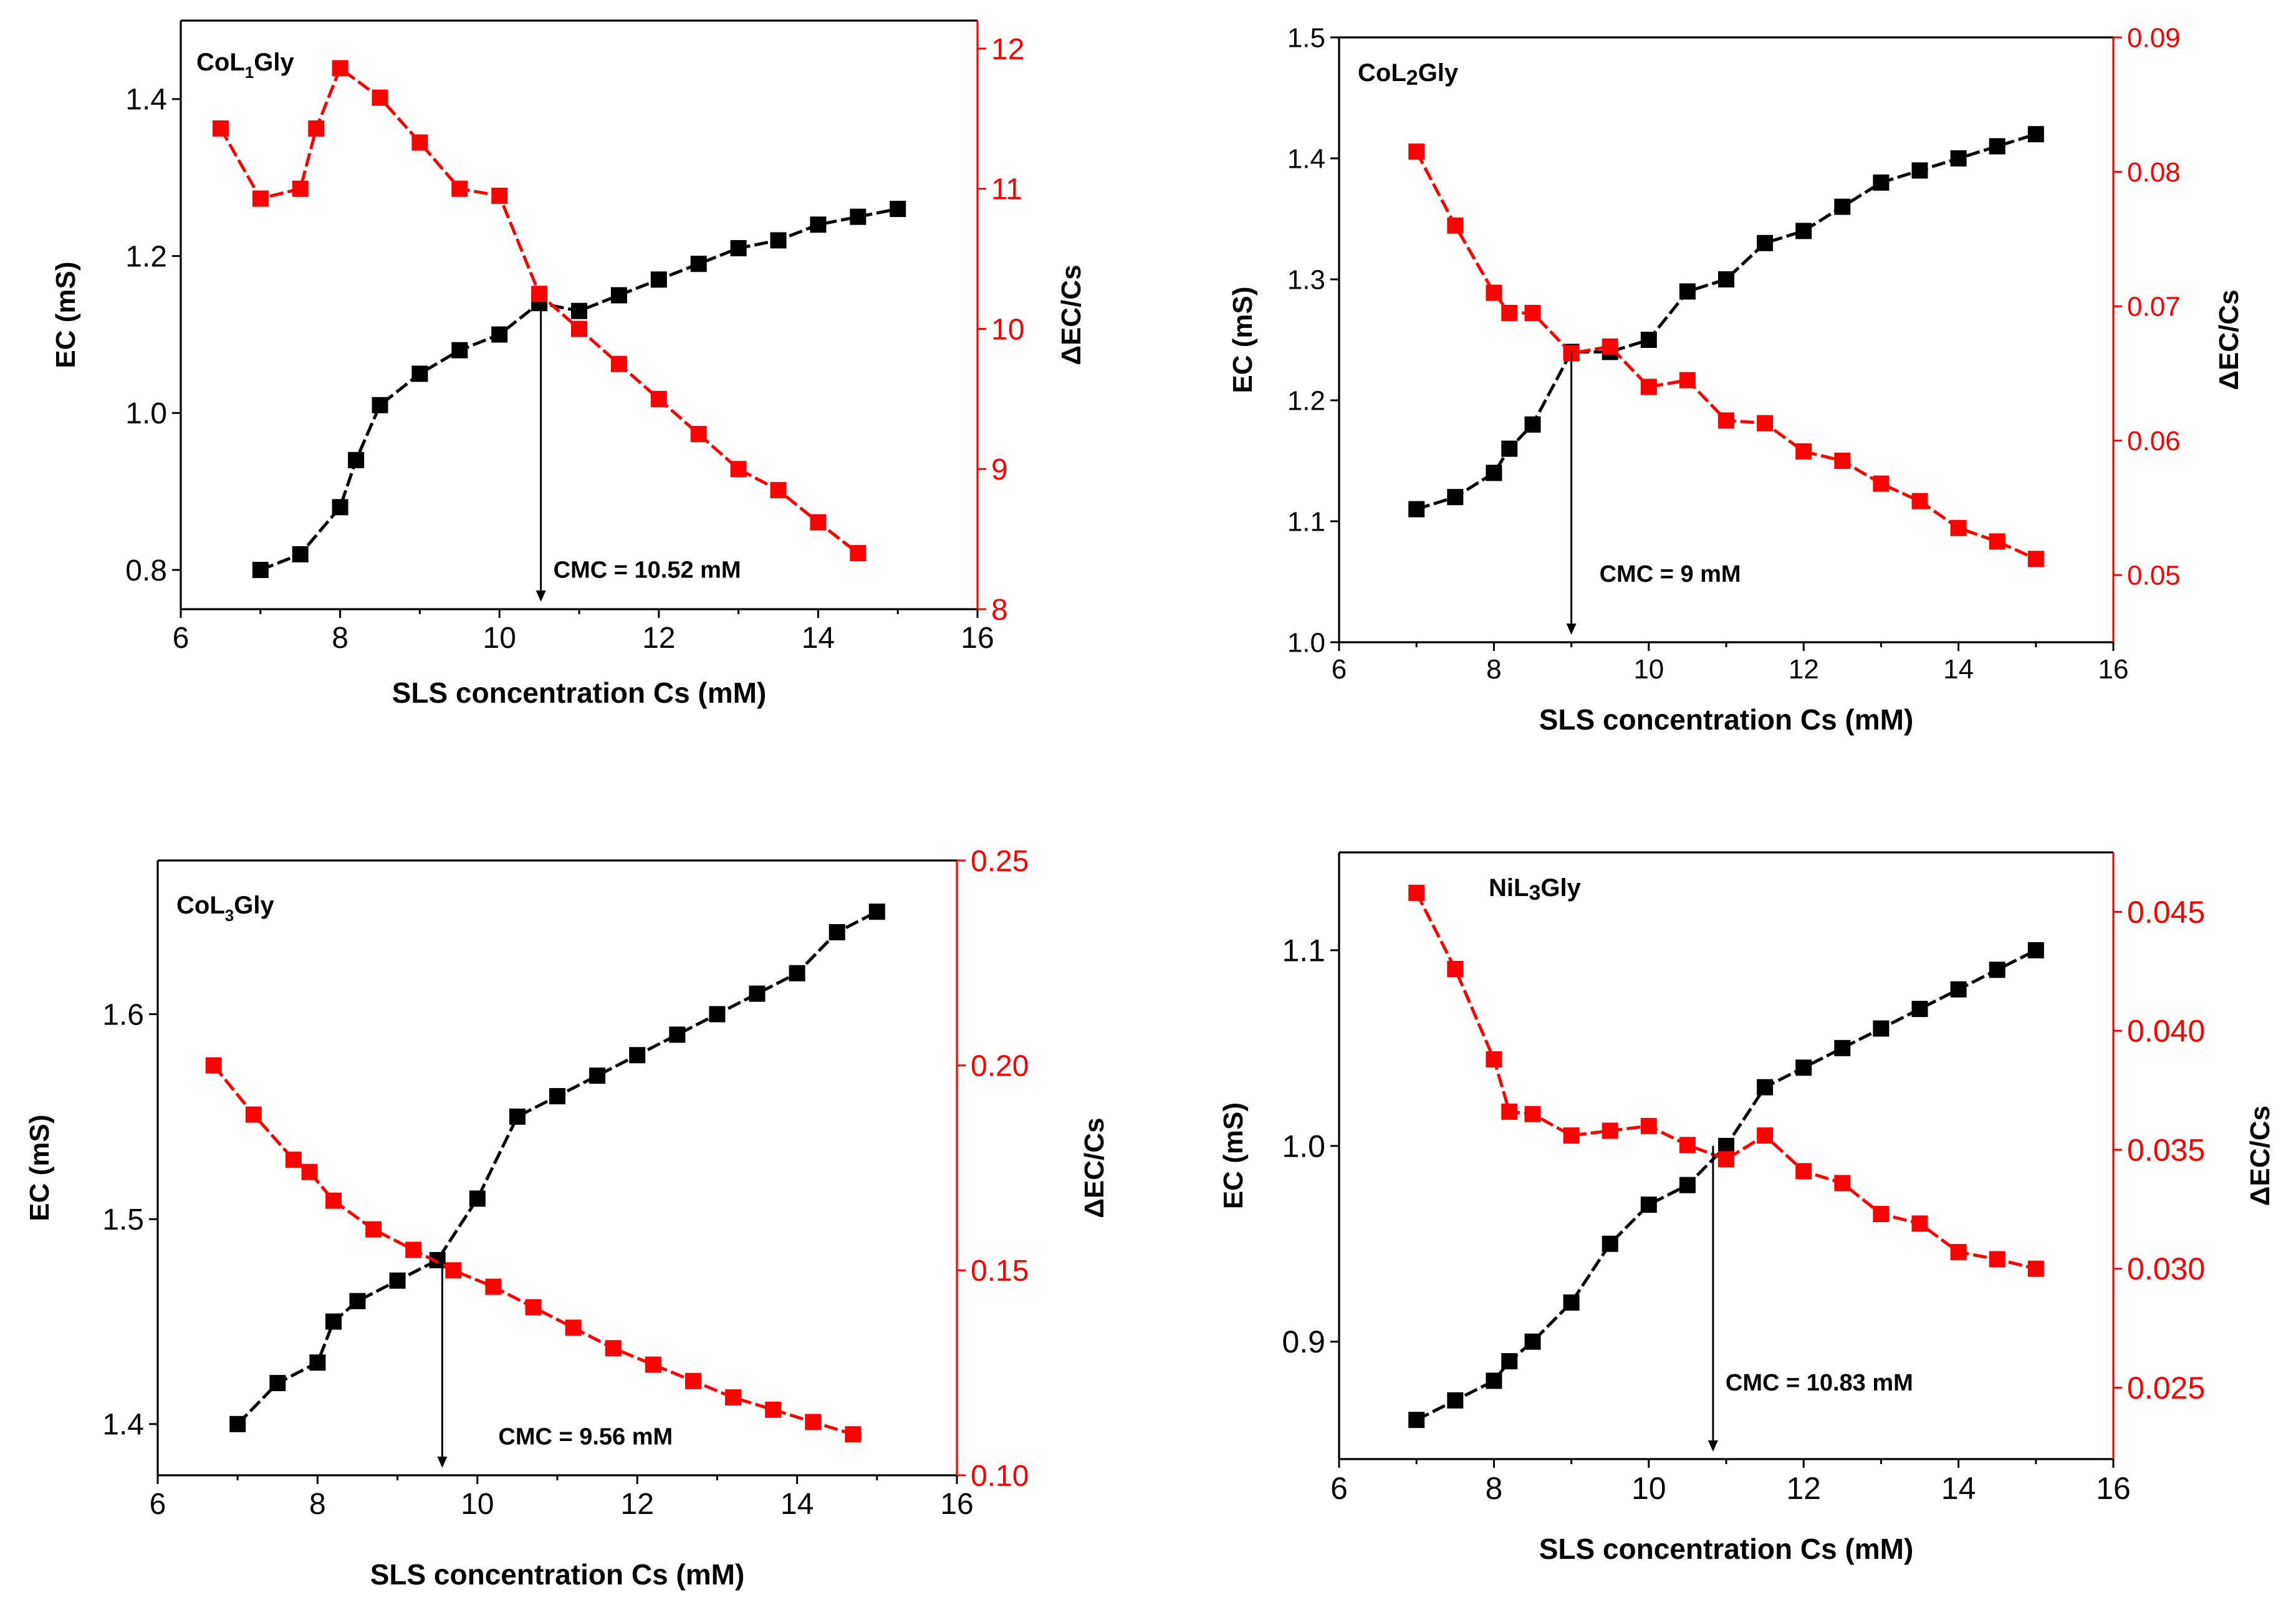  I want to click on x-tick-label: 10, so click(1648, 1488).